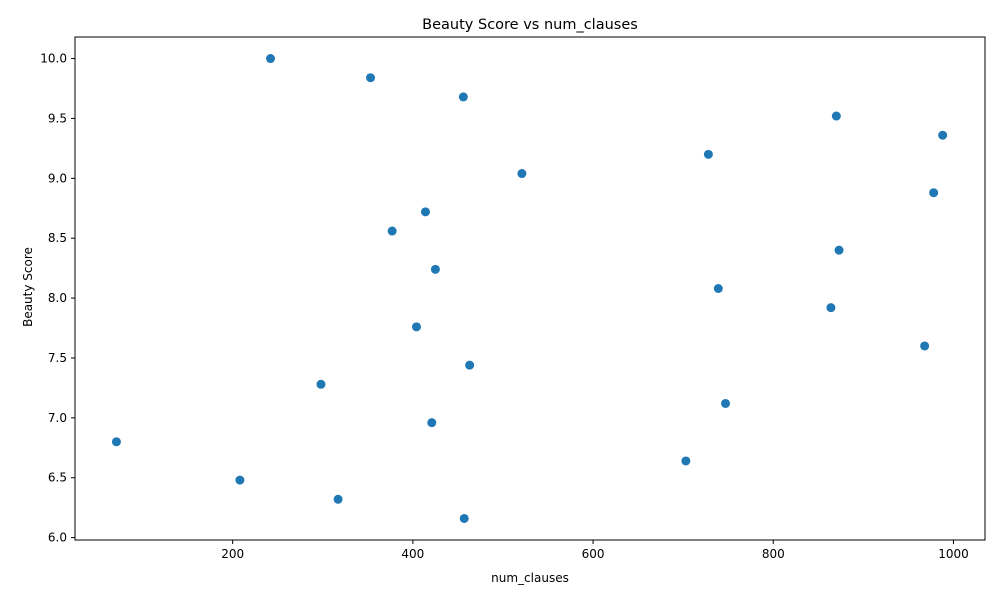 The image size is (1000, 600). Describe the element at coordinates (57, 418) in the screenshot. I see `y-tick-label: 7.0` at that location.